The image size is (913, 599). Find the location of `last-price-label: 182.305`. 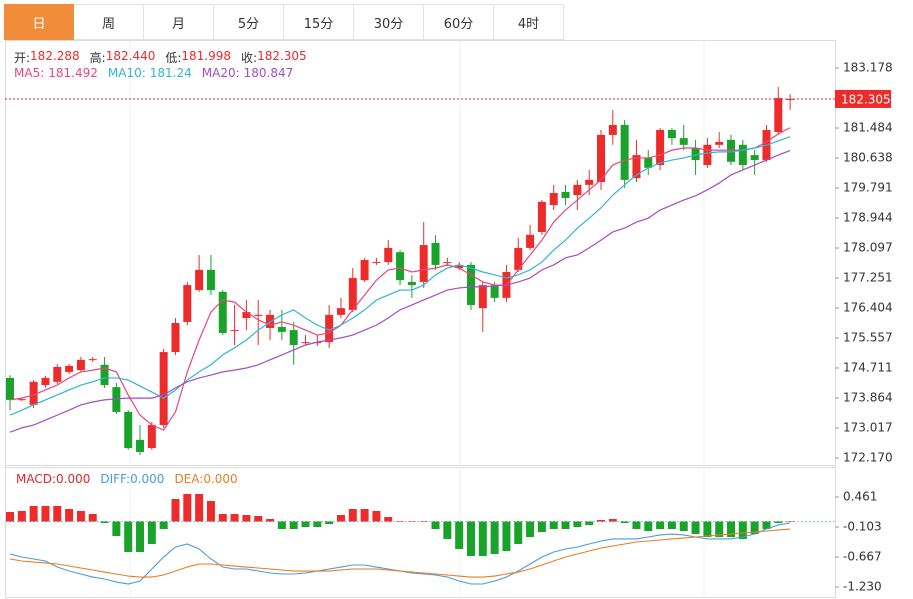

last-price-label: 182.305 is located at coordinates (866, 99).